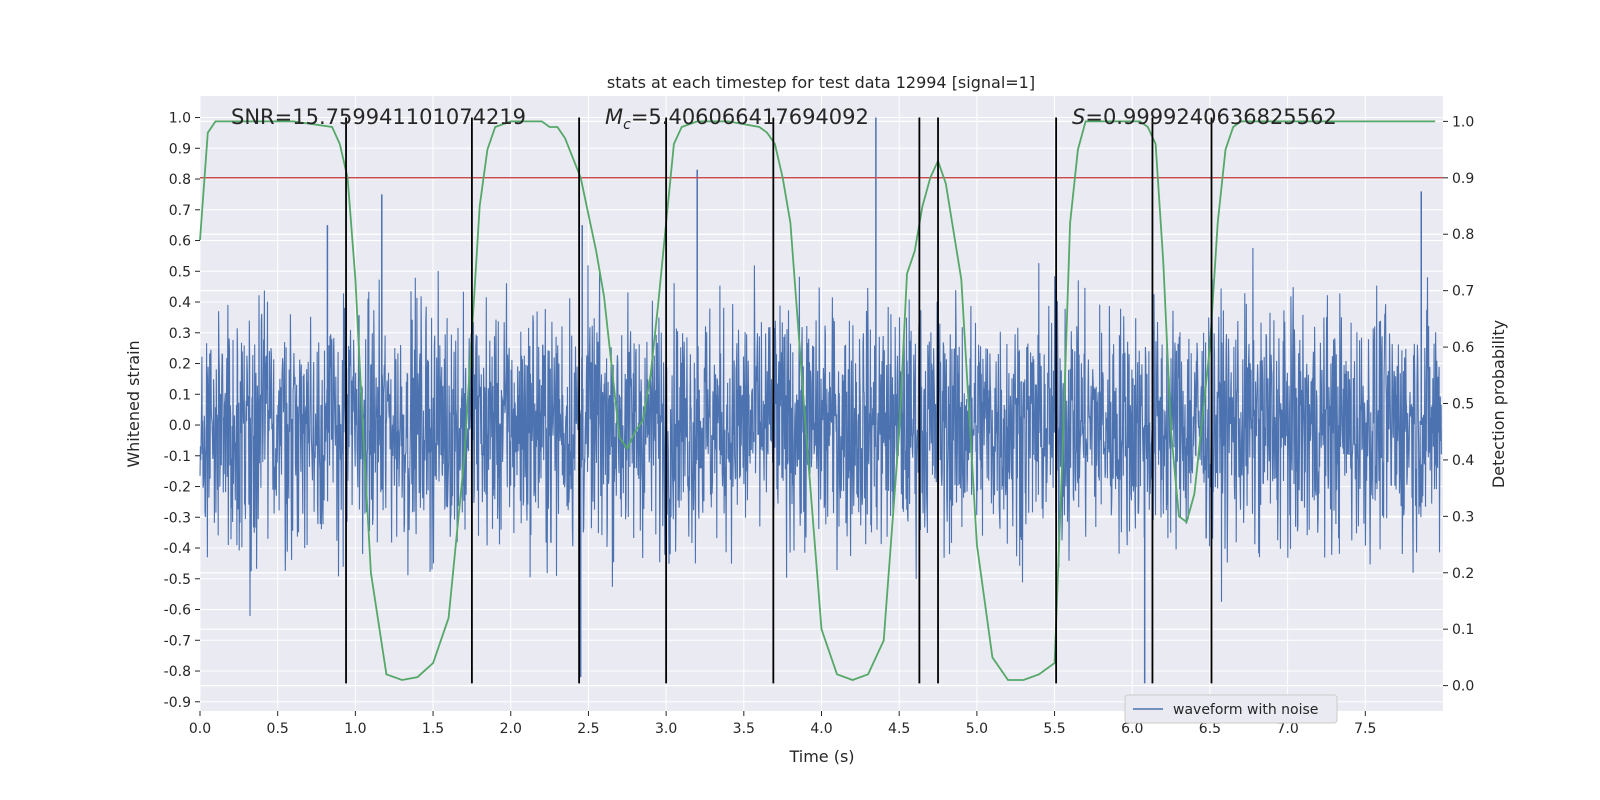 This screenshot has height=800, width=1600. I want to click on y2-tick-label: 0.8, so click(1463, 235).